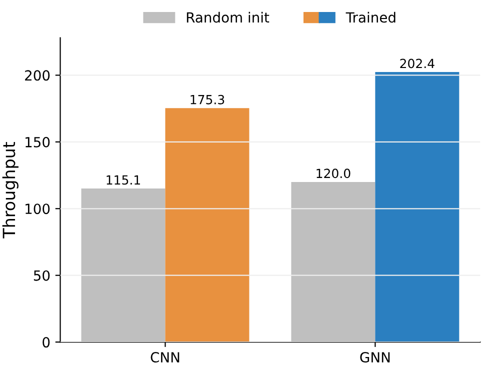 This screenshot has width=494, height=371. I want to click on y-axis-title: Throughput, so click(10, 190).